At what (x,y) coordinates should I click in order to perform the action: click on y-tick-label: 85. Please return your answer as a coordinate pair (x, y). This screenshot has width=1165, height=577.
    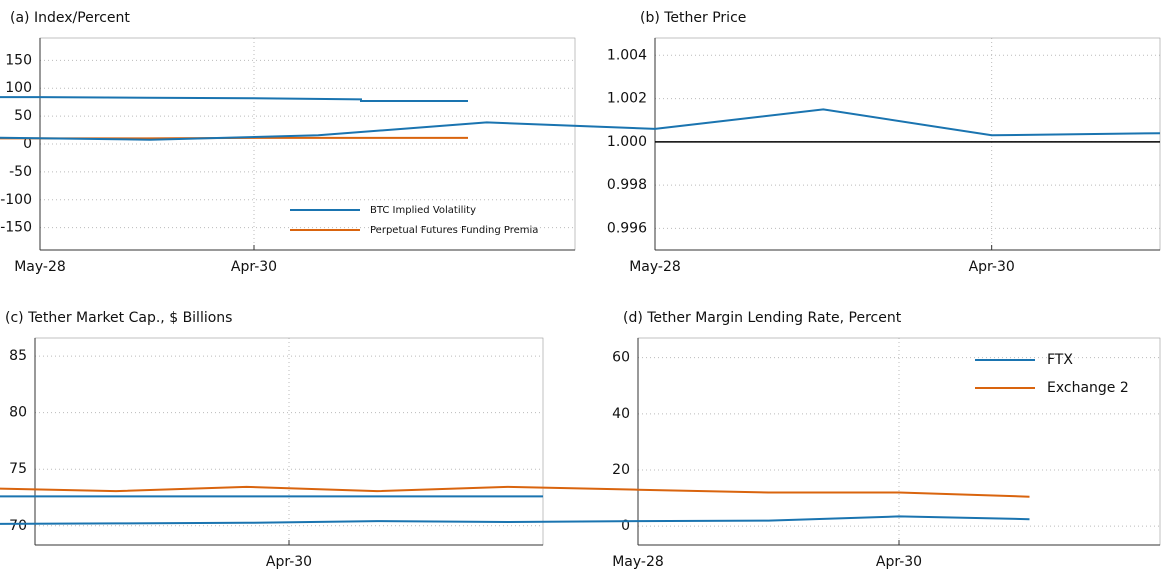
    Looking at the image, I should click on (18, 356).